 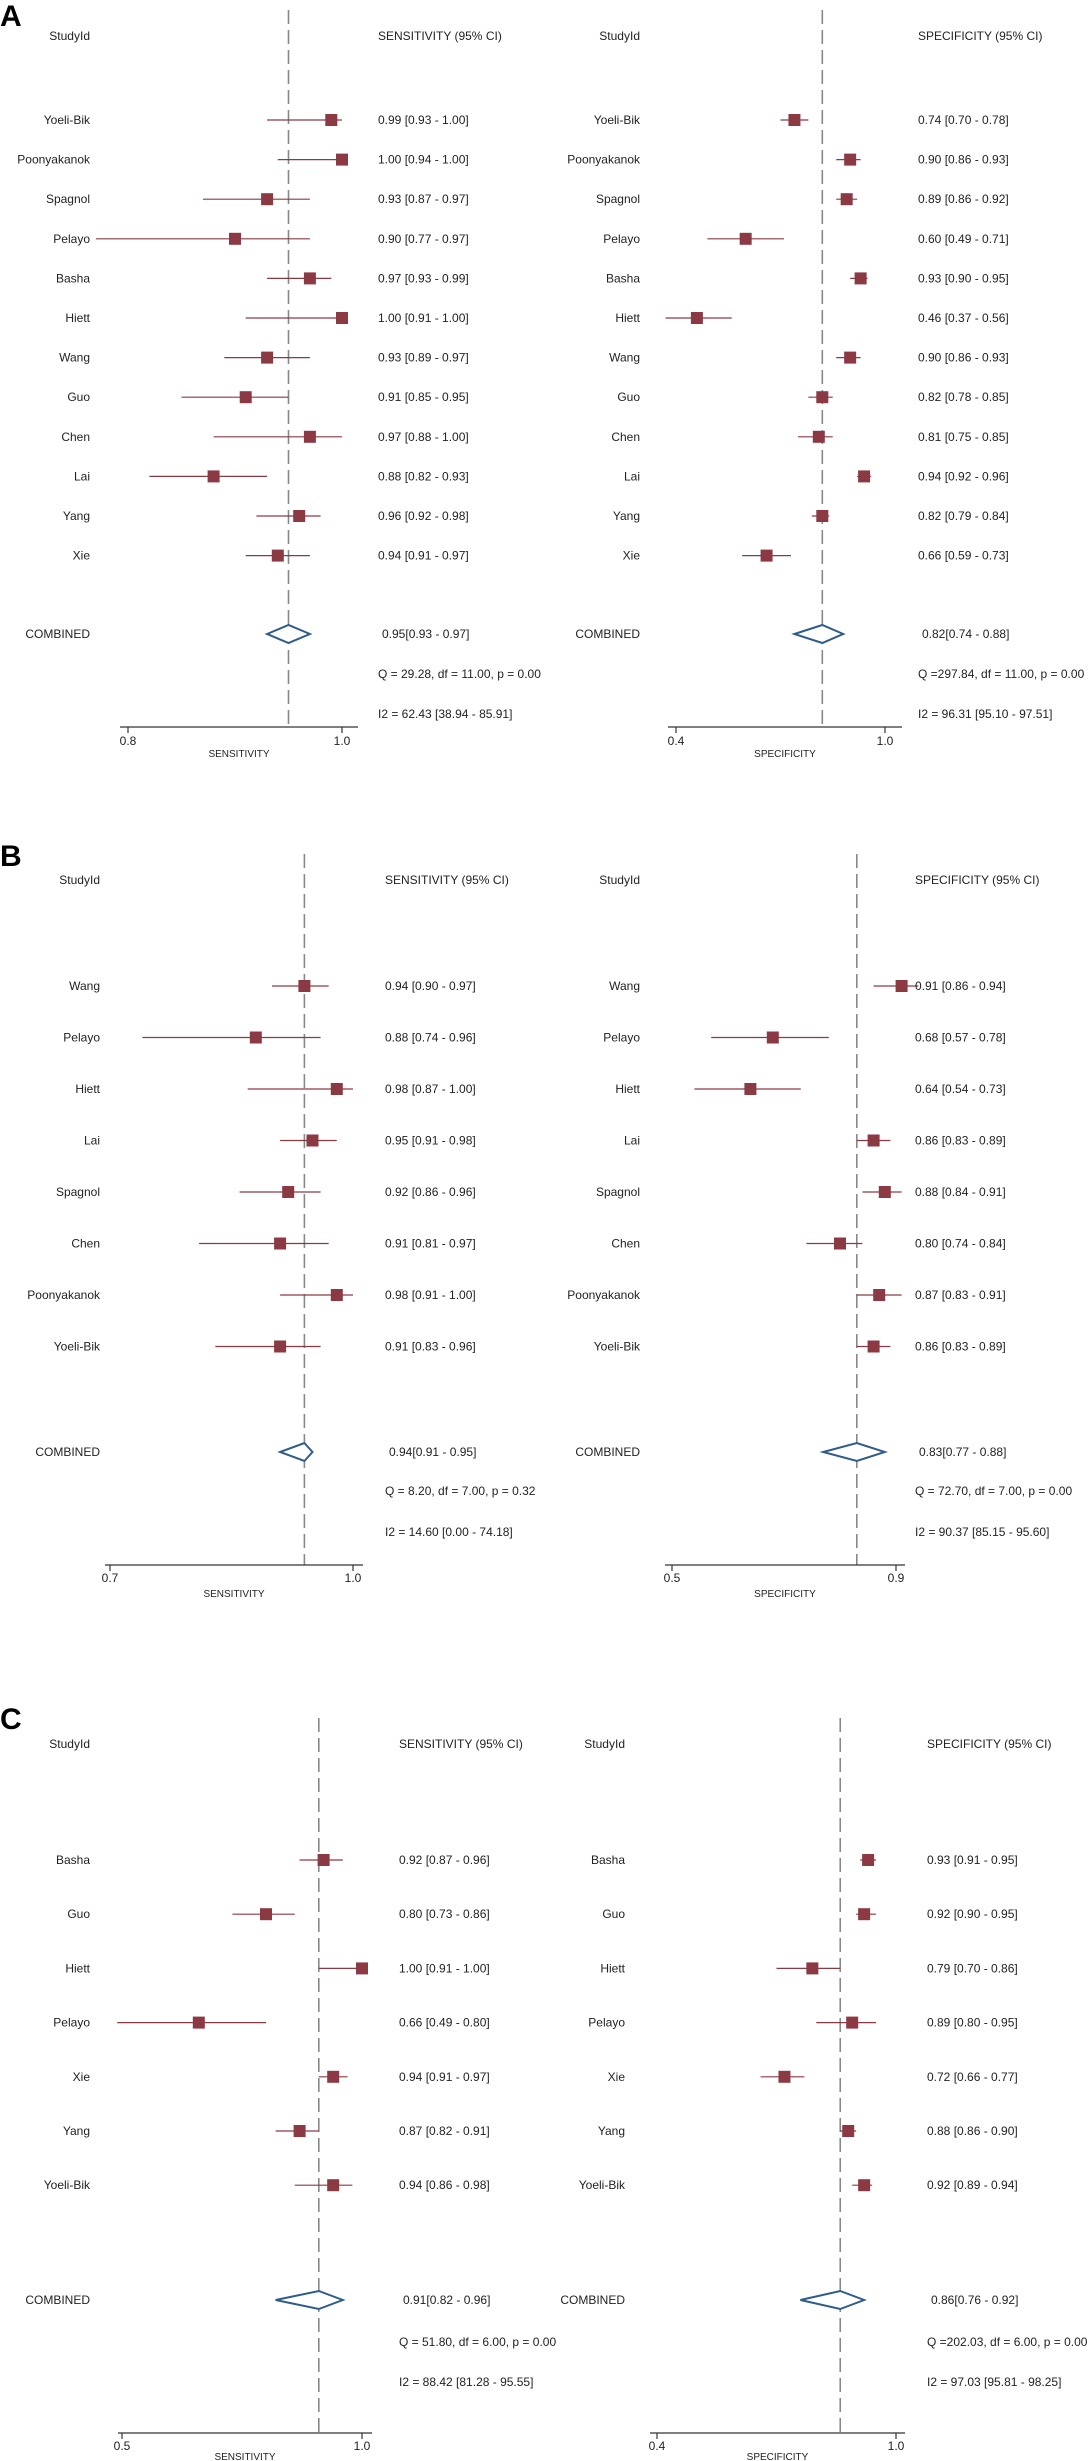 What do you see at coordinates (76, 2131) in the screenshot?
I see `sensitivity-study-label: Yang` at bounding box center [76, 2131].